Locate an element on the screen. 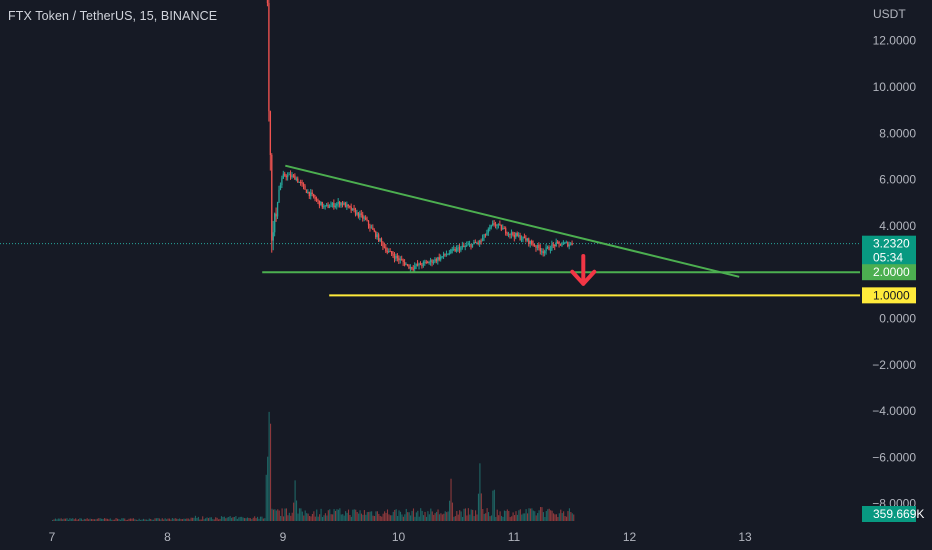 This screenshot has width=932, height=550. descending-trendline is located at coordinates (512, 221).